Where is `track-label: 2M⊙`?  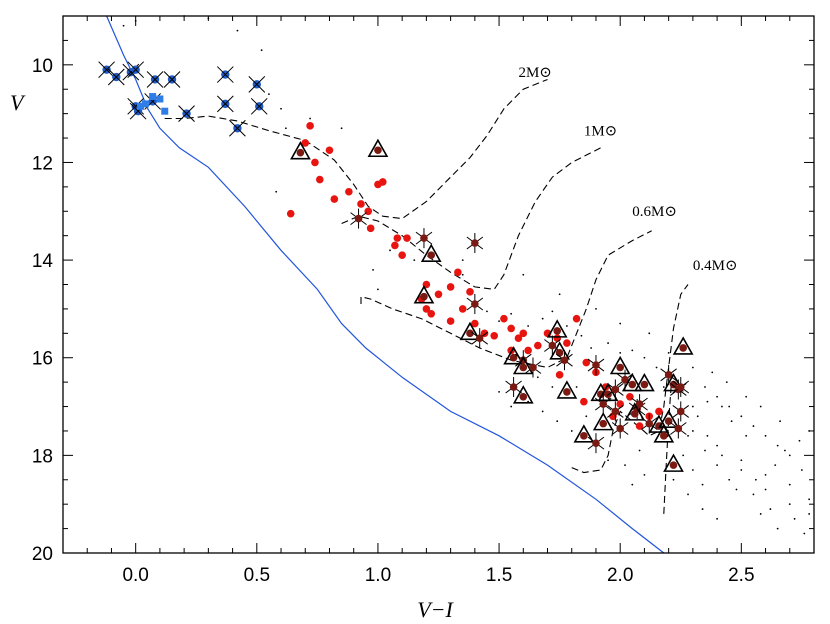 track-label: 2M⊙ is located at coordinates (534, 73).